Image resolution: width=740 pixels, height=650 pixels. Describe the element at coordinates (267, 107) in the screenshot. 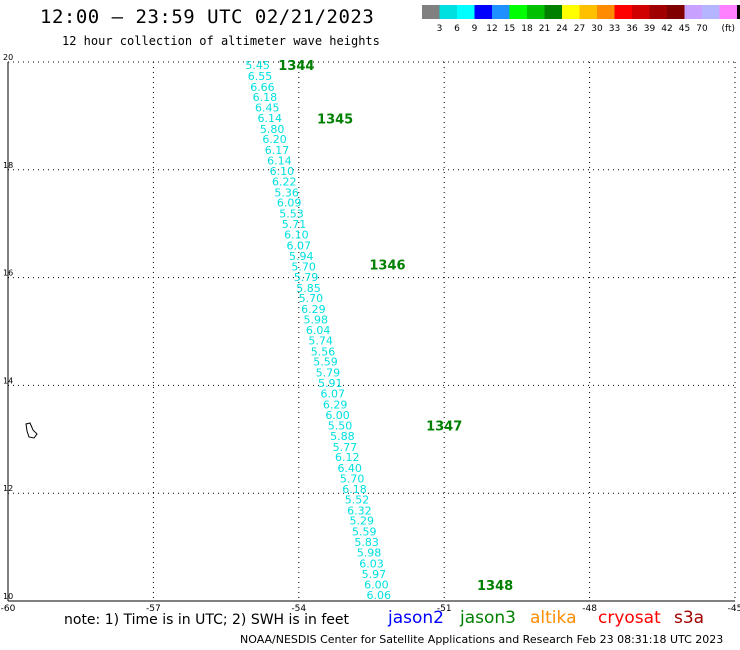

I see `wave-height-value: 6.45` at that location.